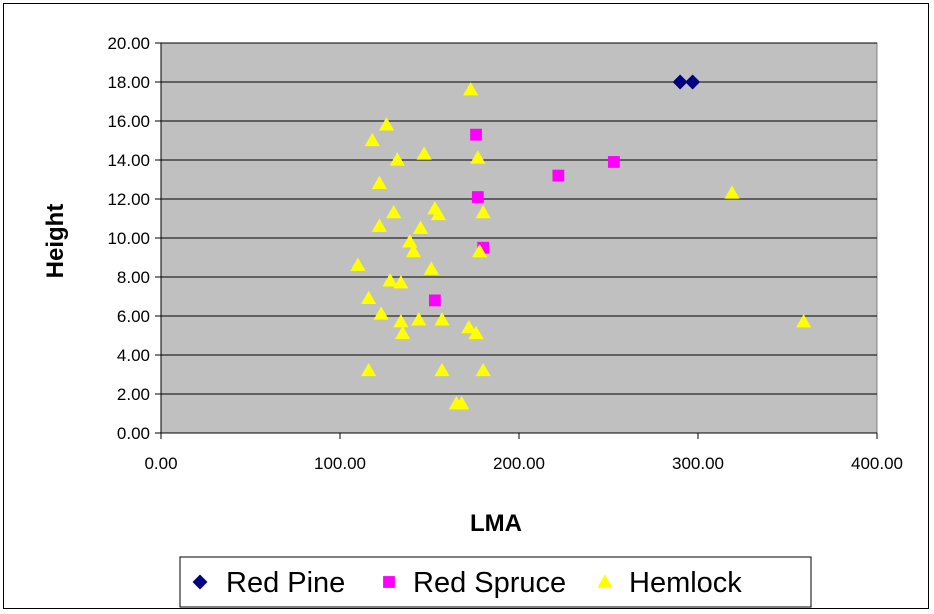  What do you see at coordinates (128, 82) in the screenshot?
I see `y-tick-label: 18.00` at bounding box center [128, 82].